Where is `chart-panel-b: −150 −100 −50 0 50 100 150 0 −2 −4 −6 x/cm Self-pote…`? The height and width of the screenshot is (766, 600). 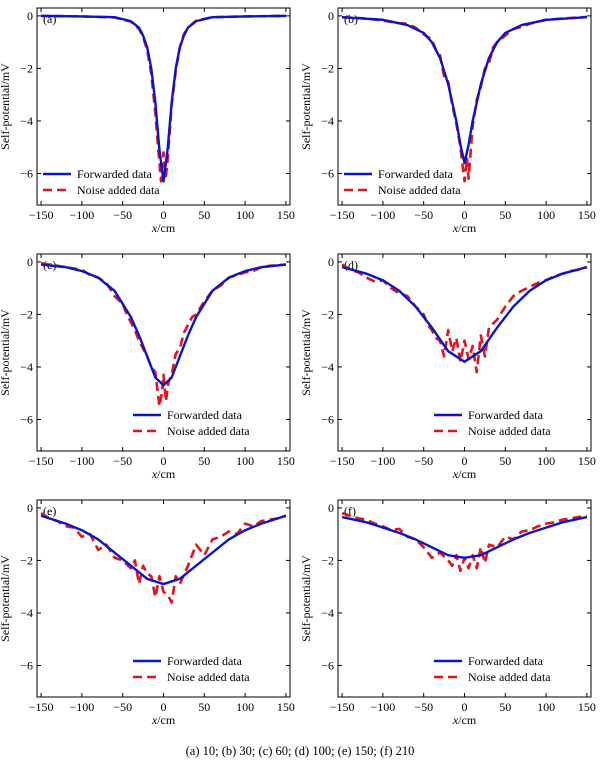
chart-panel-b: −150 −100 −50 0 50 100 150 0 −2 −4 −6 x/cm Self-pote… is located at coordinates (447, 121).